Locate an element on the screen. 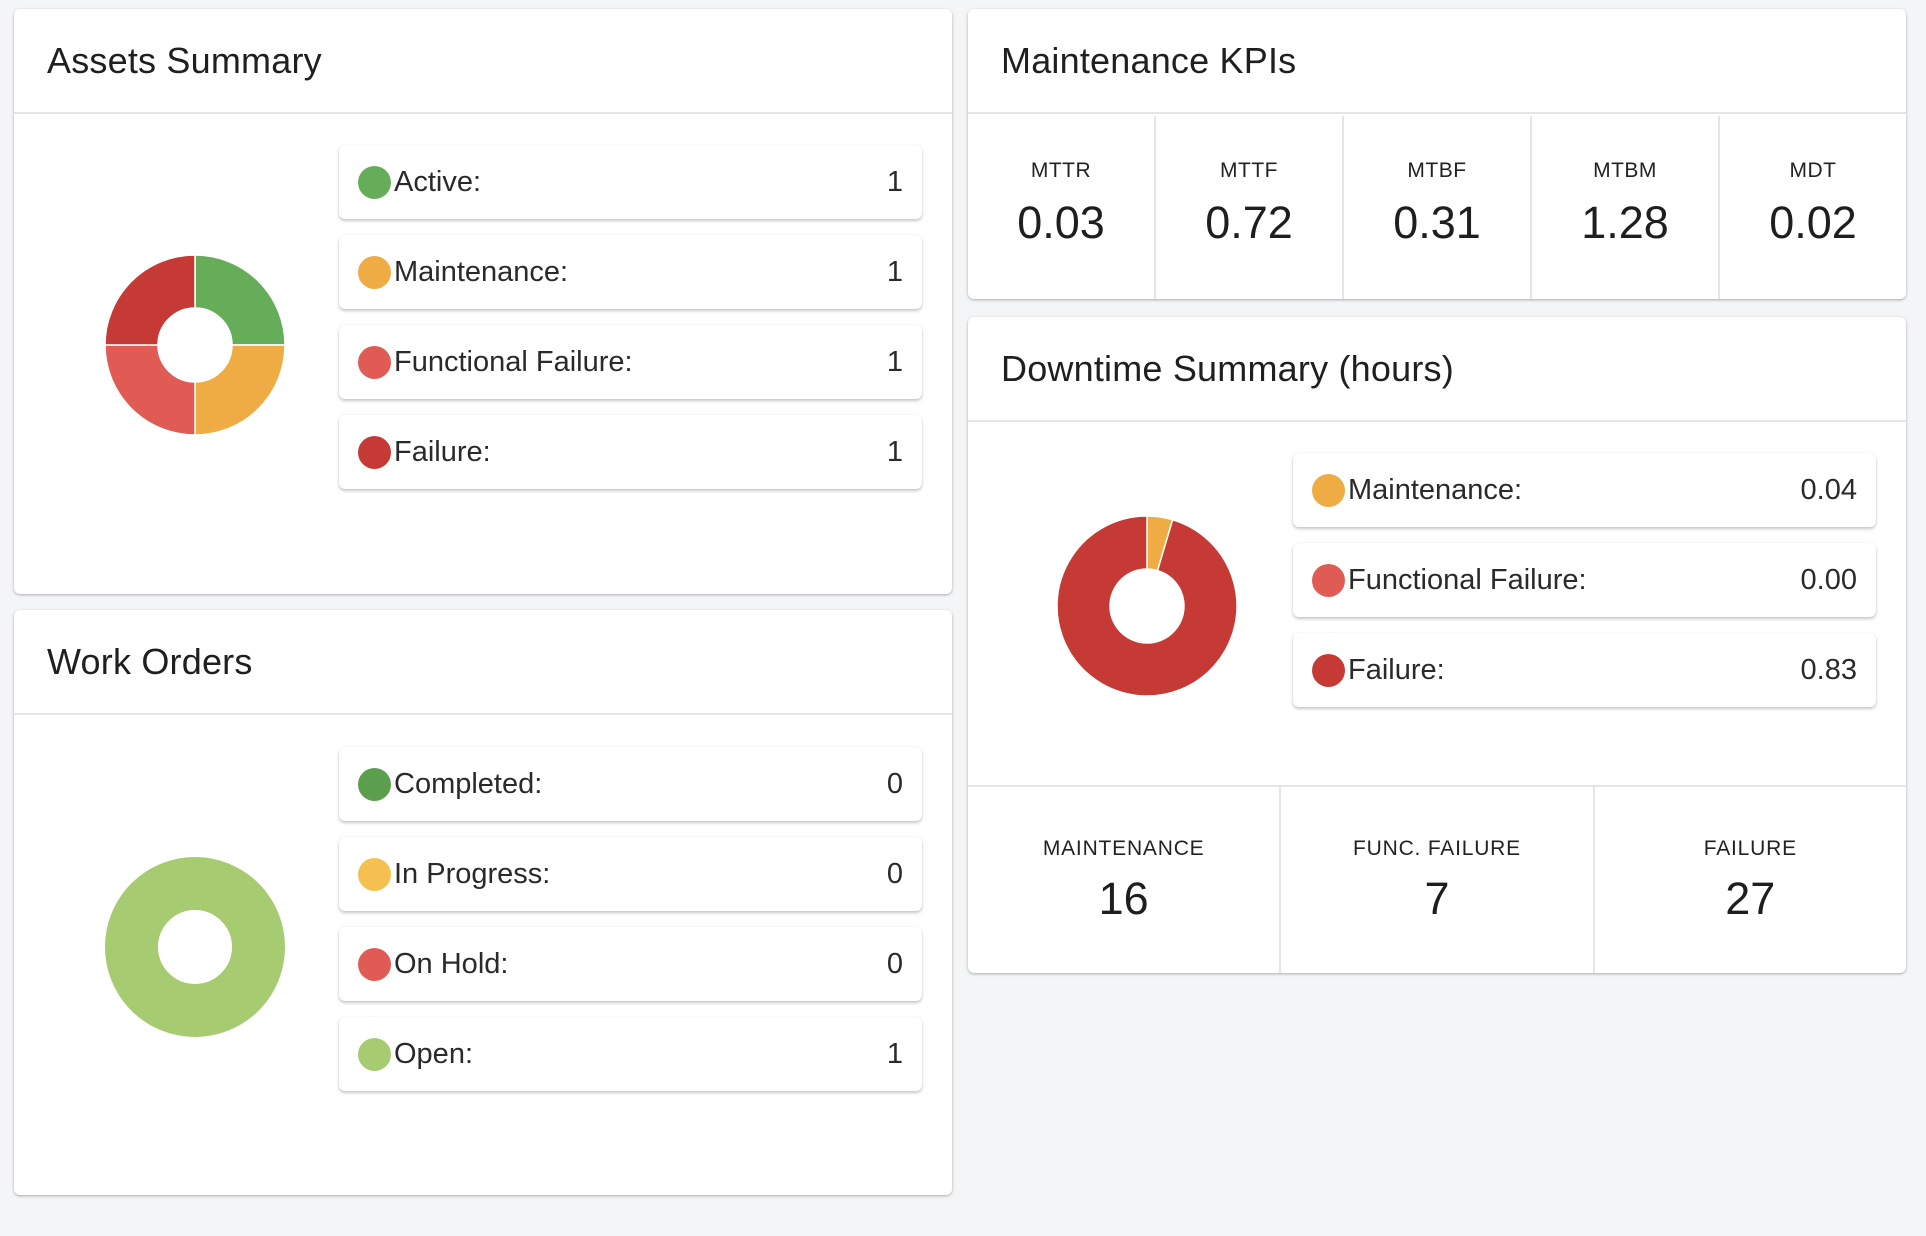  legend-item-functional-failure: Functional Failure: 1 is located at coordinates (630, 362).